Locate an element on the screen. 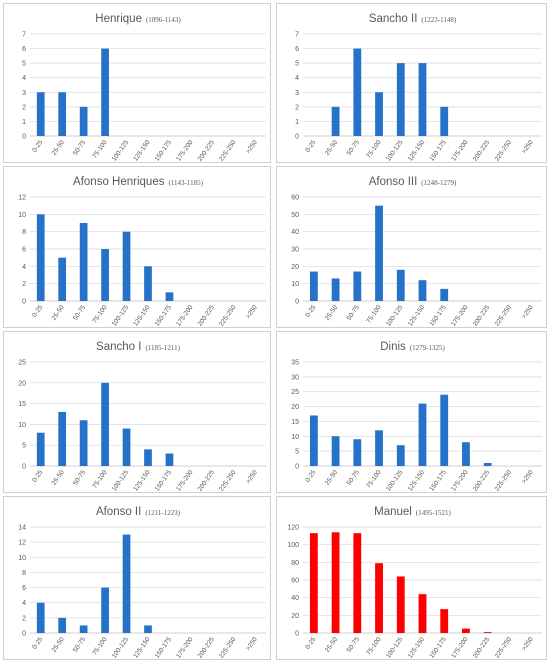 This screenshot has width=550, height=663. chart-title-range: (1495-1521) is located at coordinates (434, 513).